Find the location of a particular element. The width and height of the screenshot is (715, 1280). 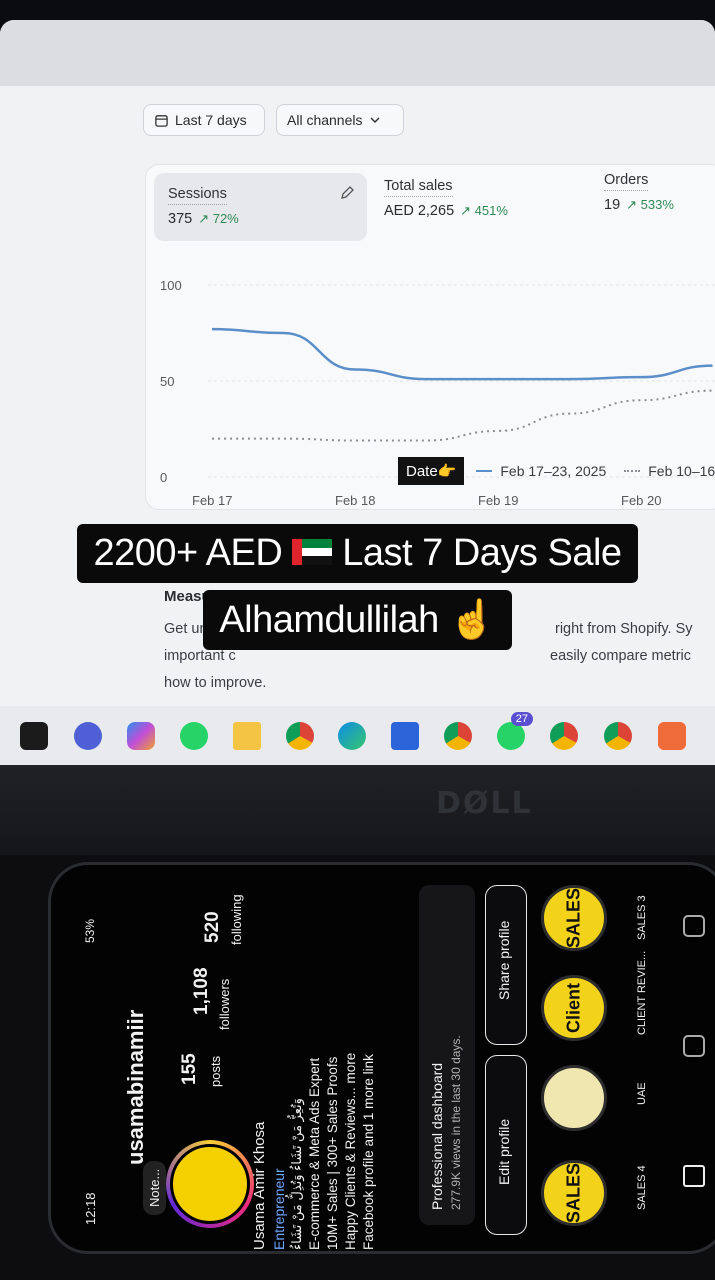

bio-line1: E-commerce & Meta Ads Expert is located at coordinates (314, 1154).